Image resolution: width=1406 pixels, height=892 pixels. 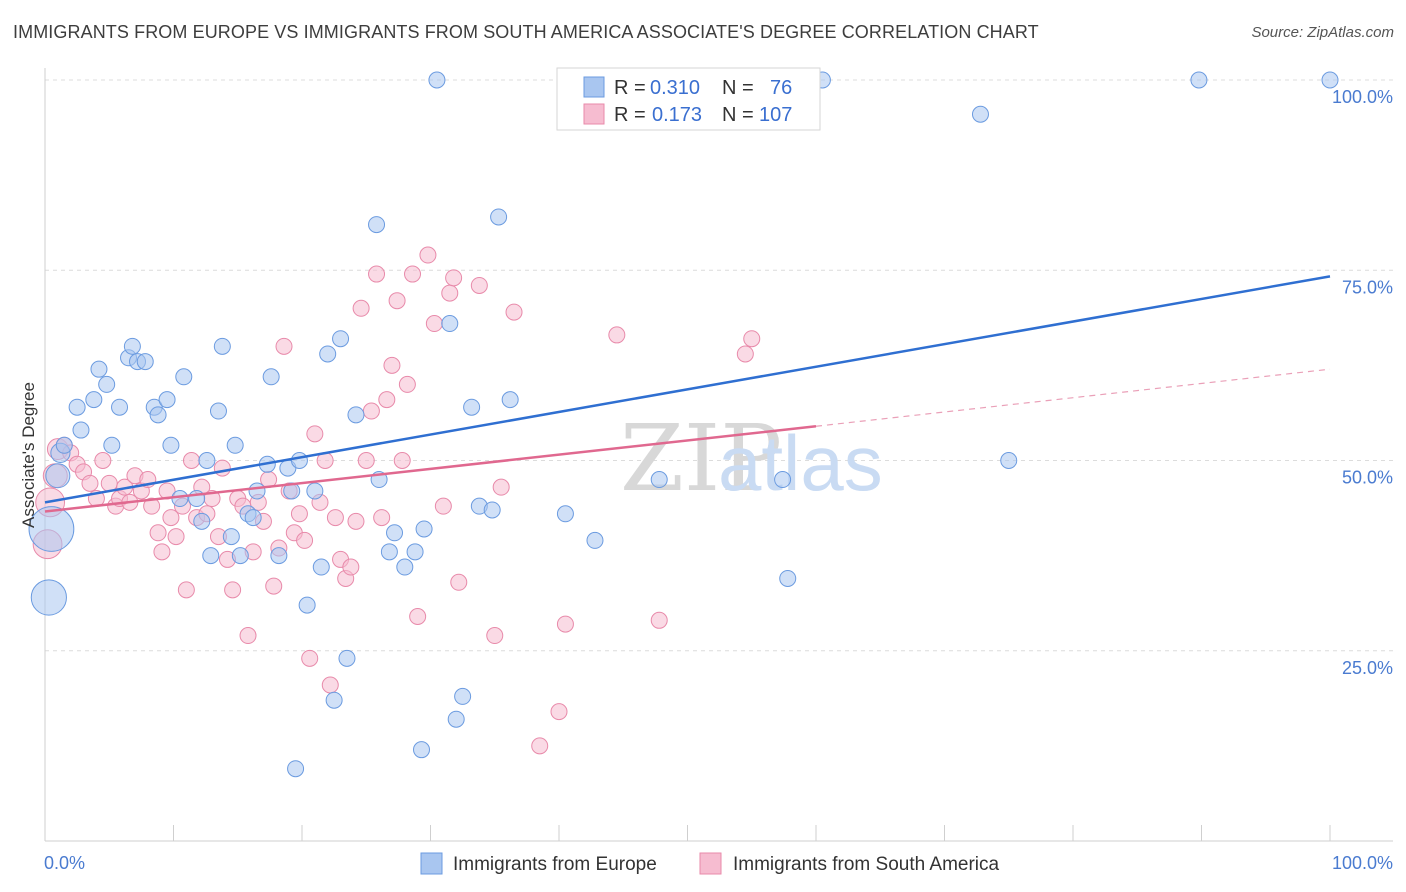 I want to click on chart-source: Source: ZipAtlas.com, so click(x=1322, y=32).